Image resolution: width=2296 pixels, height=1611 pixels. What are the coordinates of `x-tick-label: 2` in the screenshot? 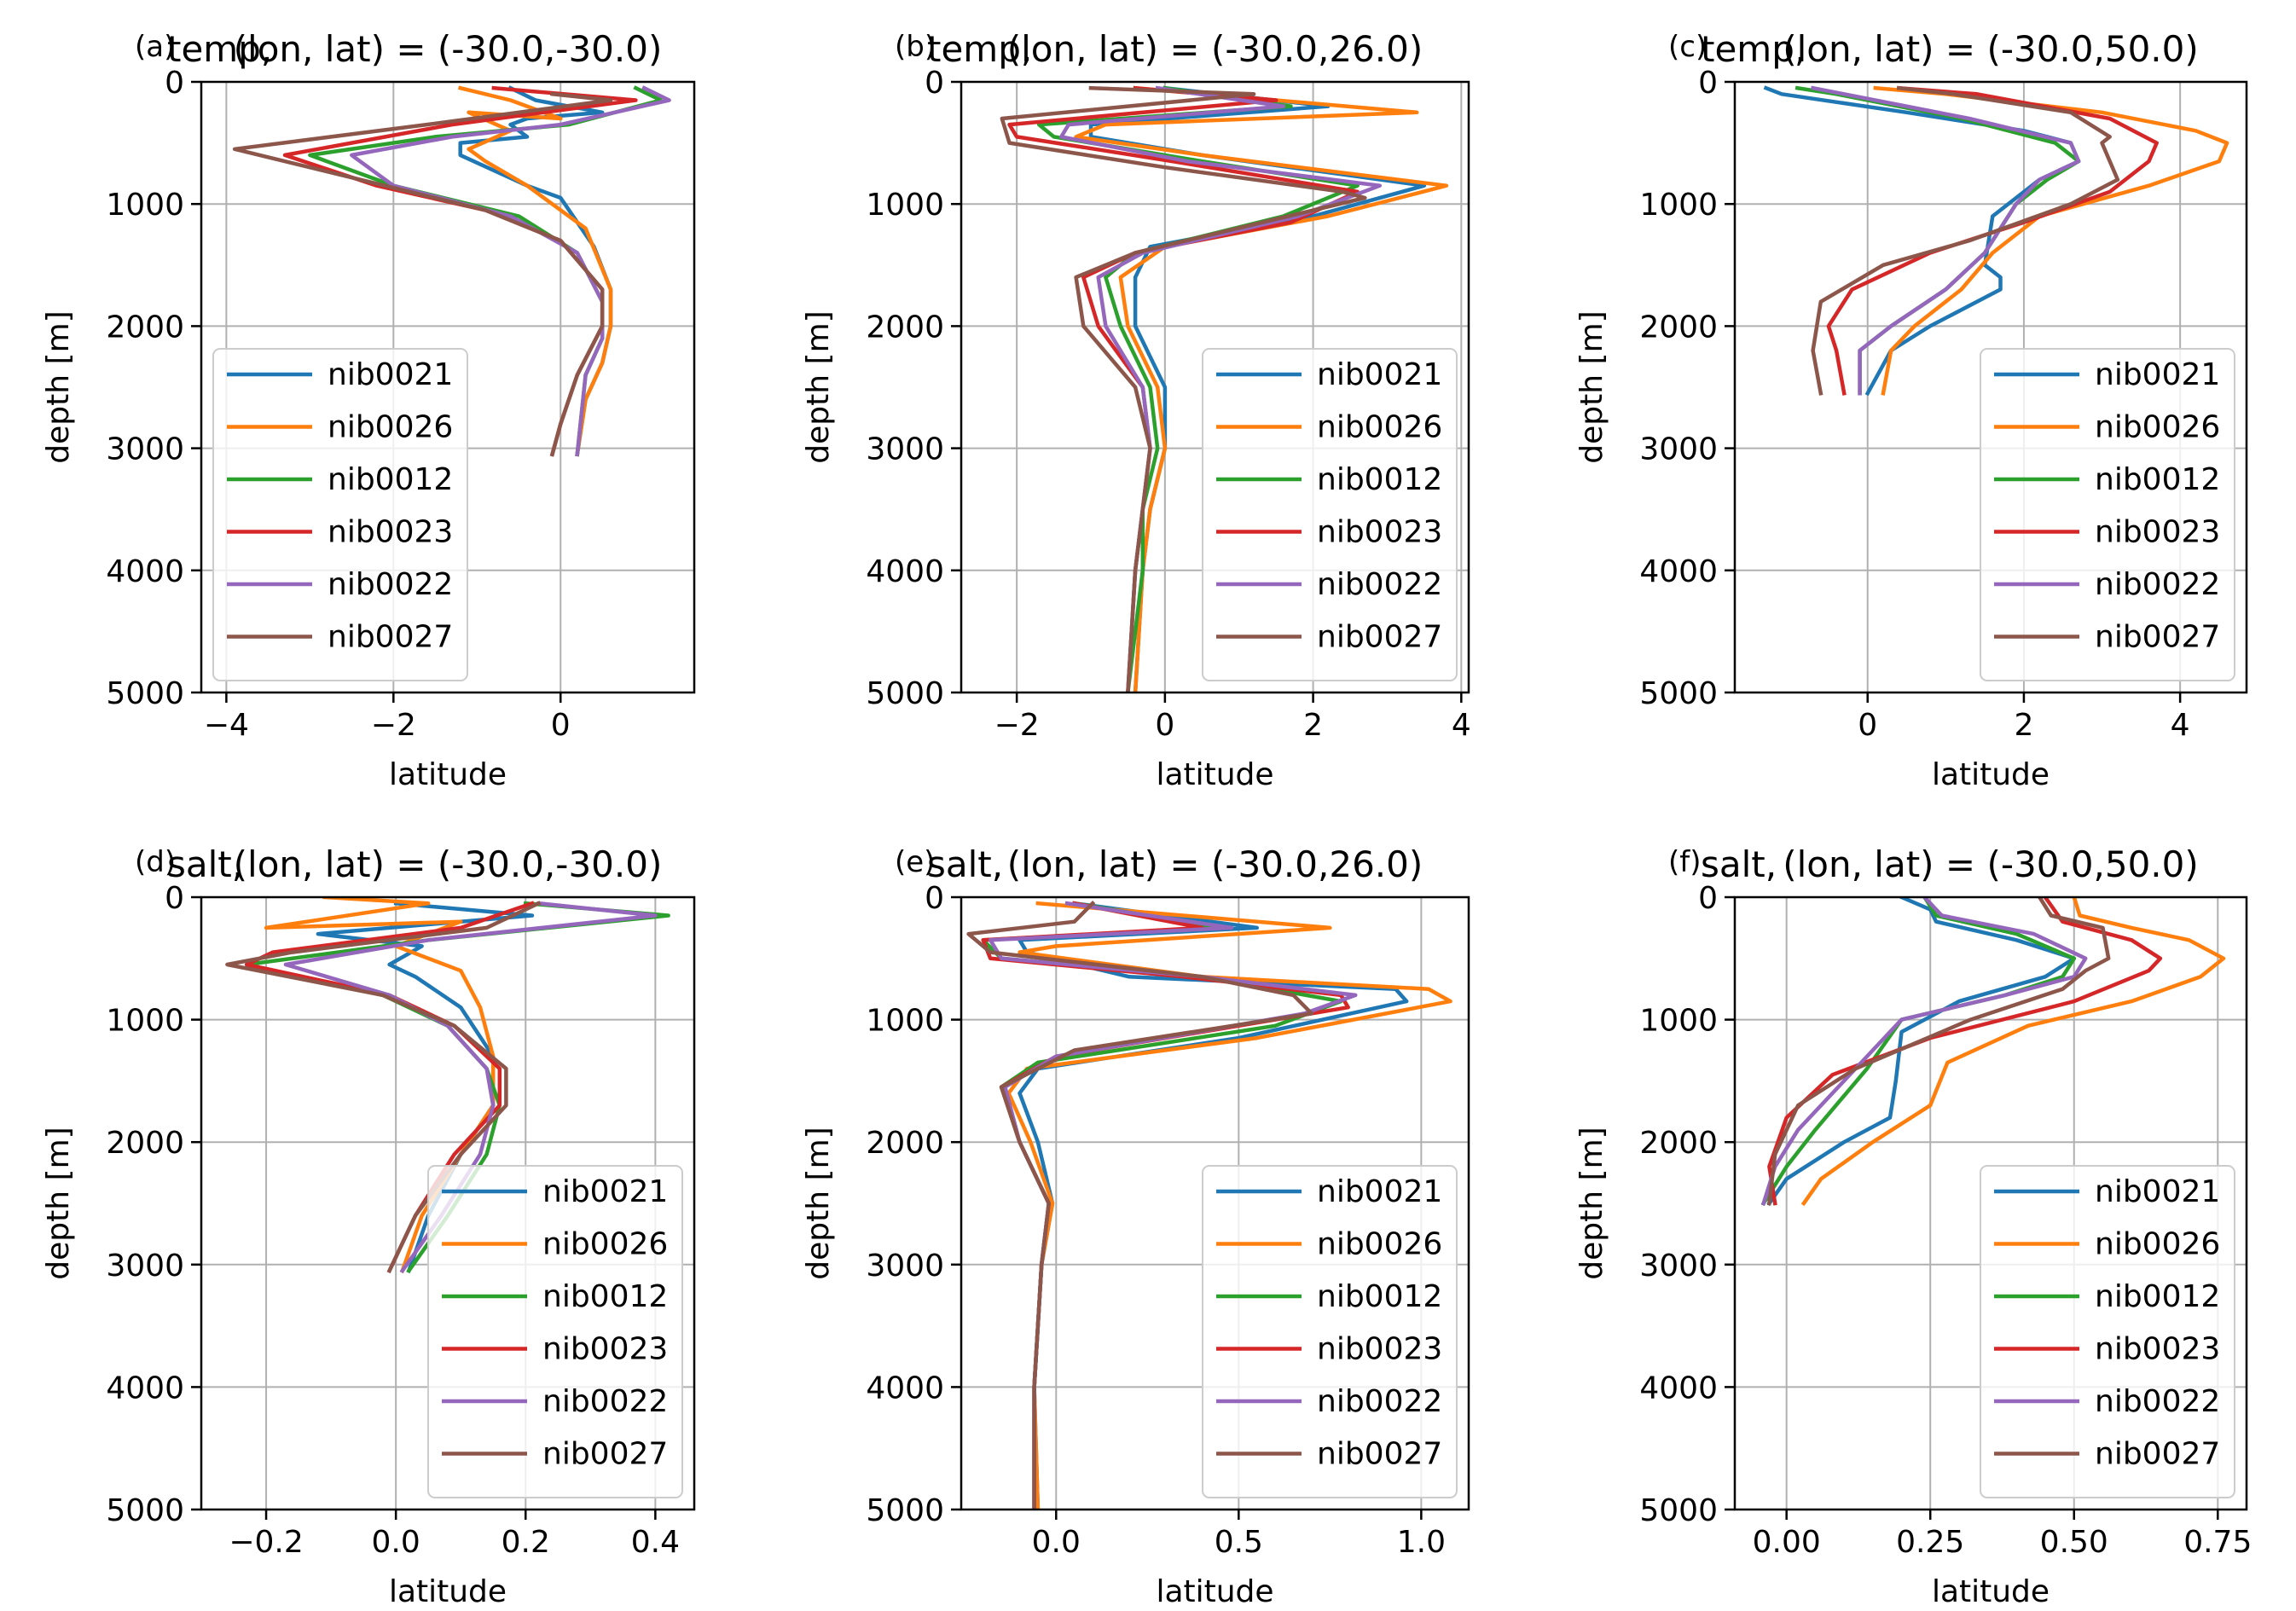 It's located at (1313, 725).